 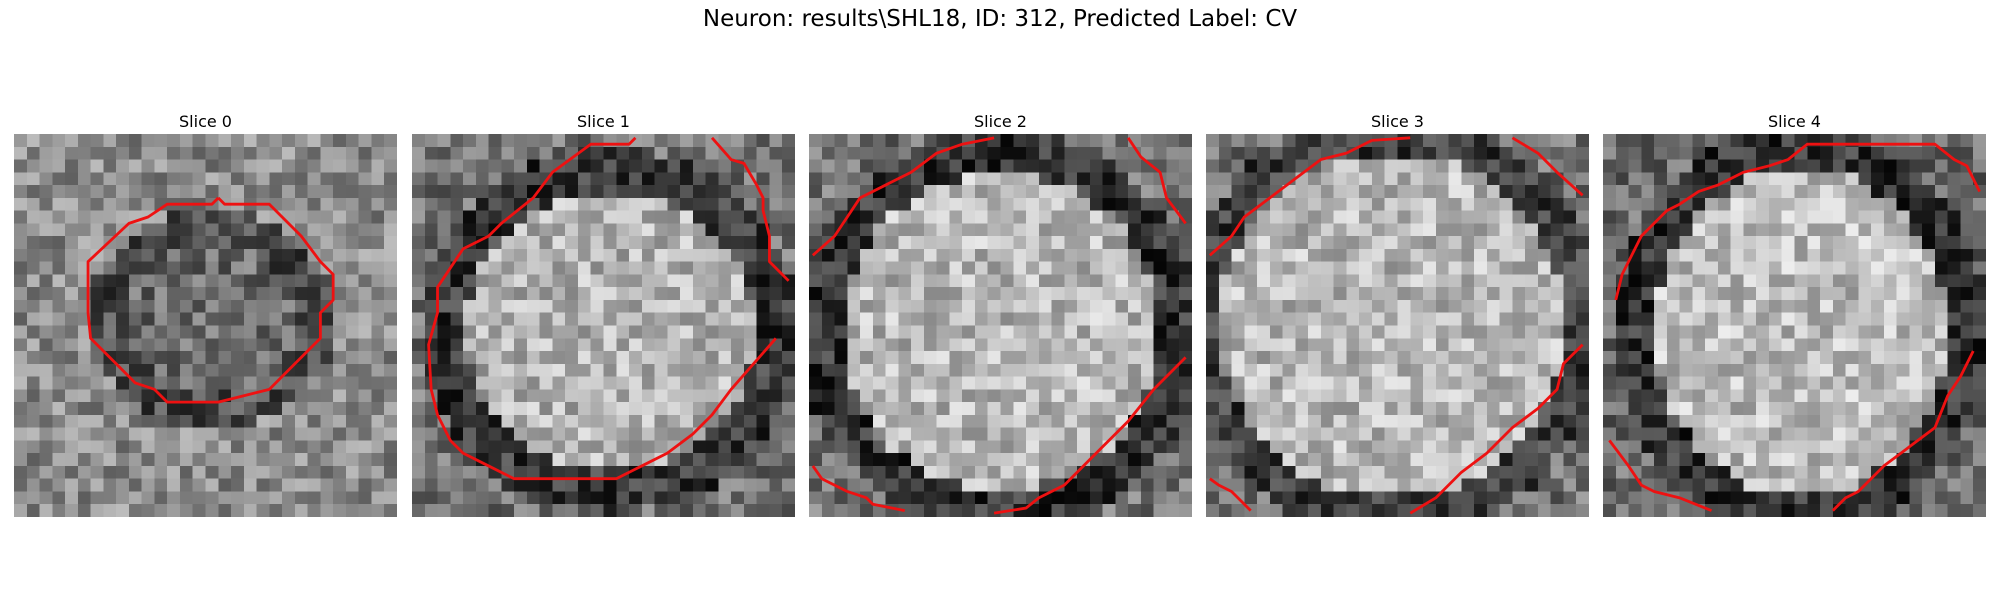 What do you see at coordinates (1000, 121) in the screenshot?
I see `slice-title-2: Slice 2` at bounding box center [1000, 121].